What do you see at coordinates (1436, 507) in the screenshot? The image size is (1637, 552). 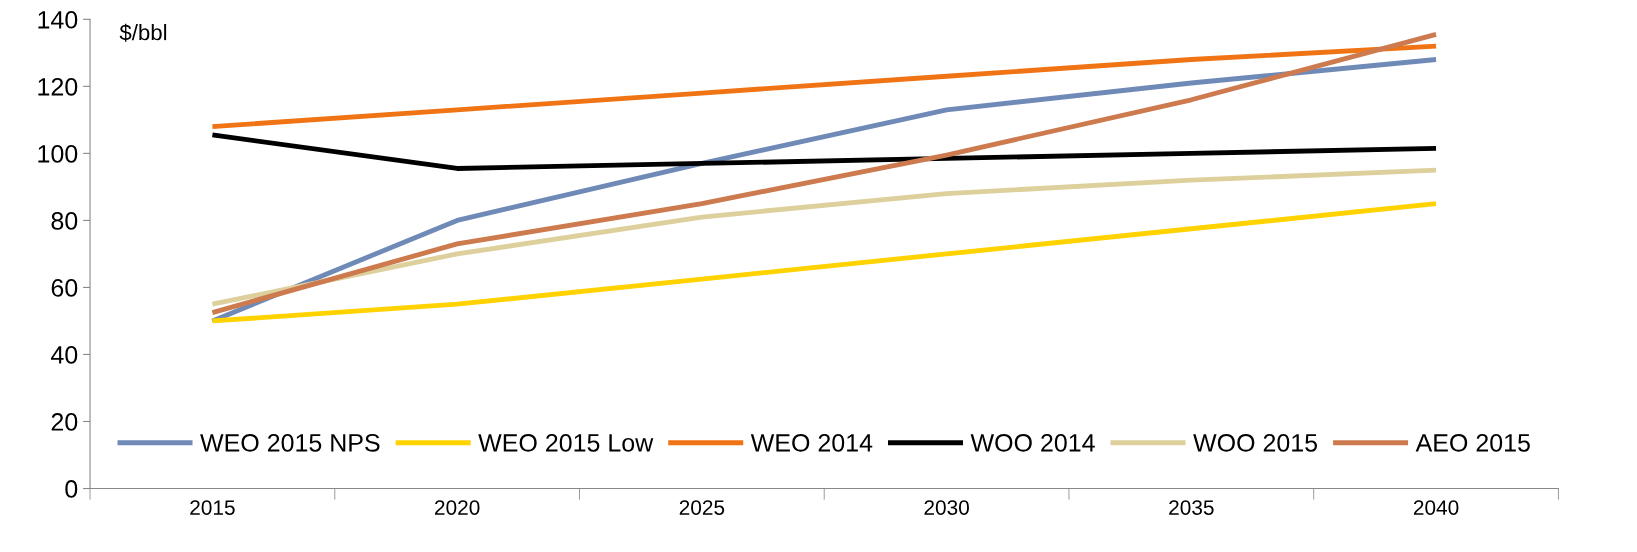 I see `x-tick-label: 2040` at bounding box center [1436, 507].